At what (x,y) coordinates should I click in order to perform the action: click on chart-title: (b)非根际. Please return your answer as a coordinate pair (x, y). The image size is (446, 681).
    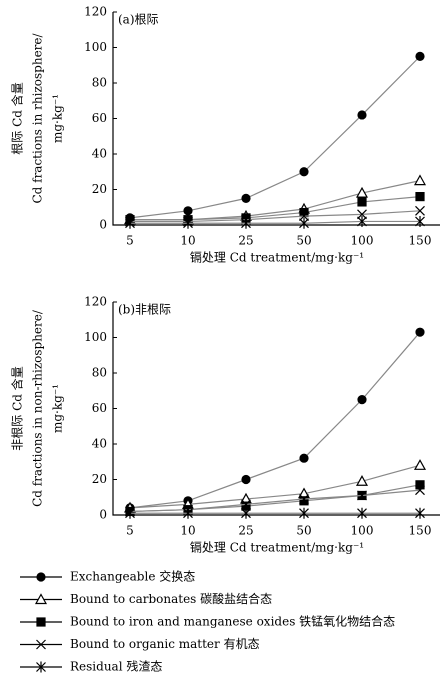
    Looking at the image, I should click on (144, 310).